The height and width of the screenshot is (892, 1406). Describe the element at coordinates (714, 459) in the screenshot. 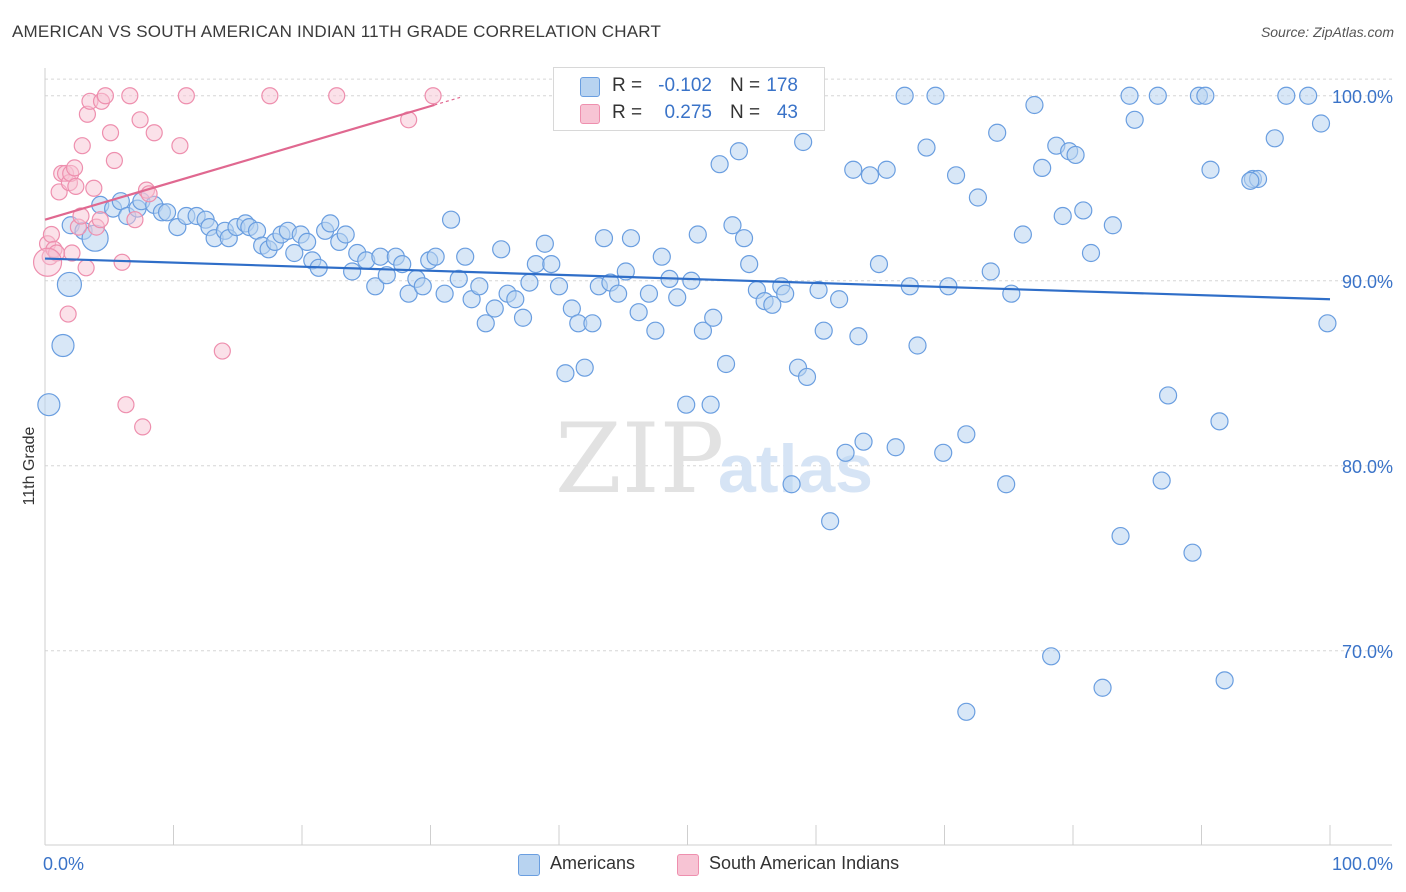

I see `watermark: ZIP atlas` at that location.